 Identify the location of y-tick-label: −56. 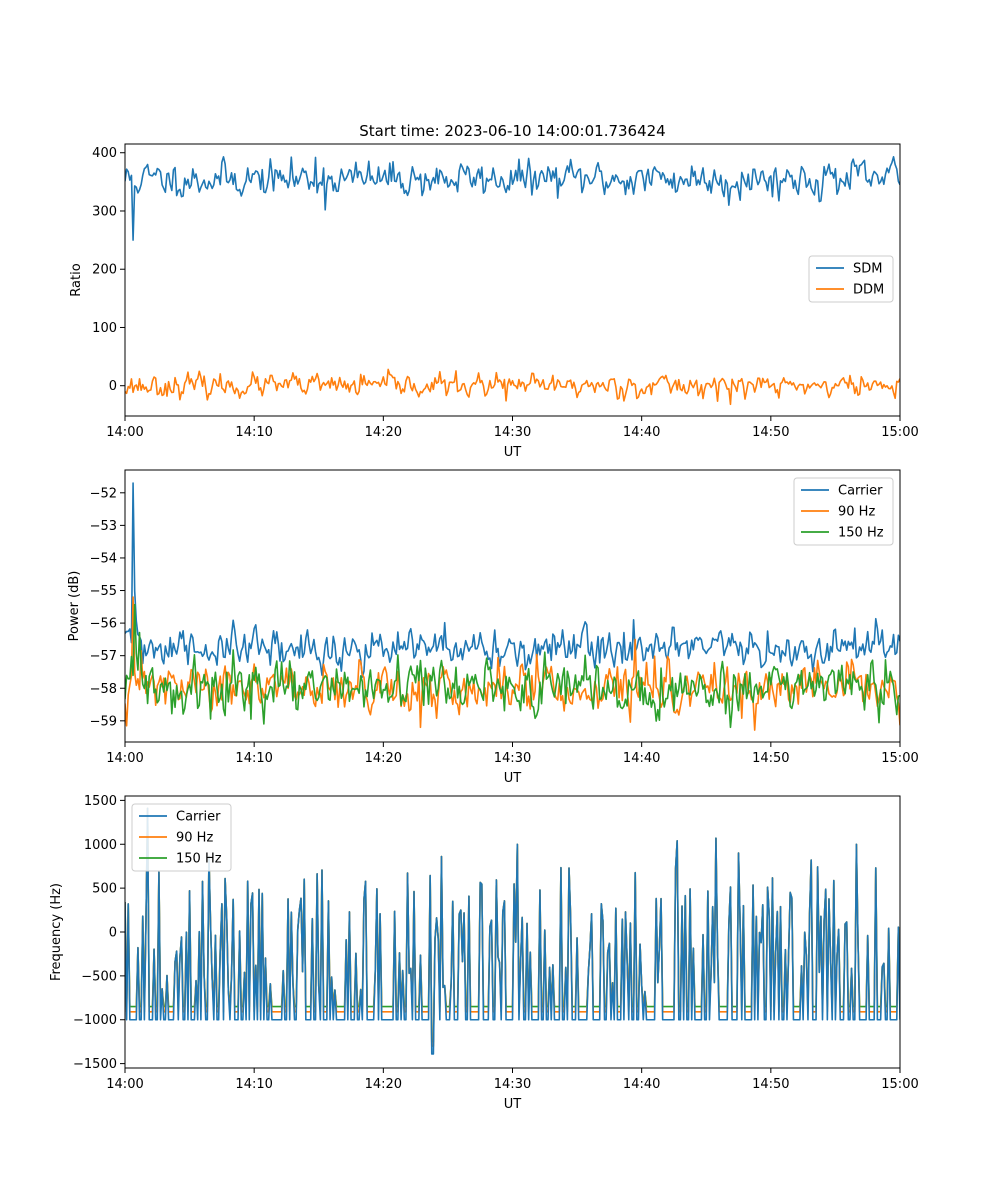
(103, 624).